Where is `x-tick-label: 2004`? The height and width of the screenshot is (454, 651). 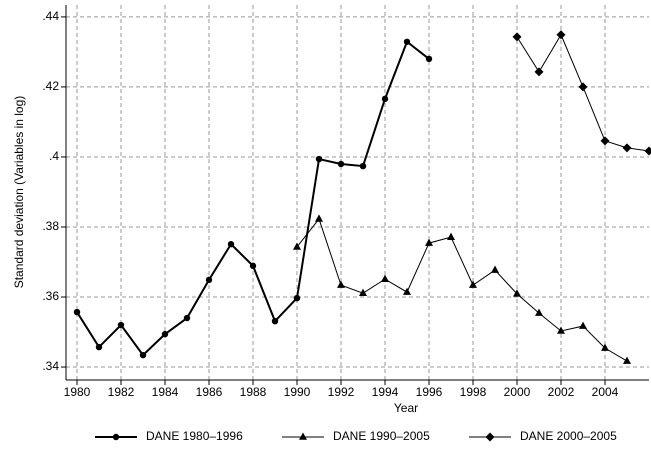
x-tick-label: 2004 is located at coordinates (605, 392).